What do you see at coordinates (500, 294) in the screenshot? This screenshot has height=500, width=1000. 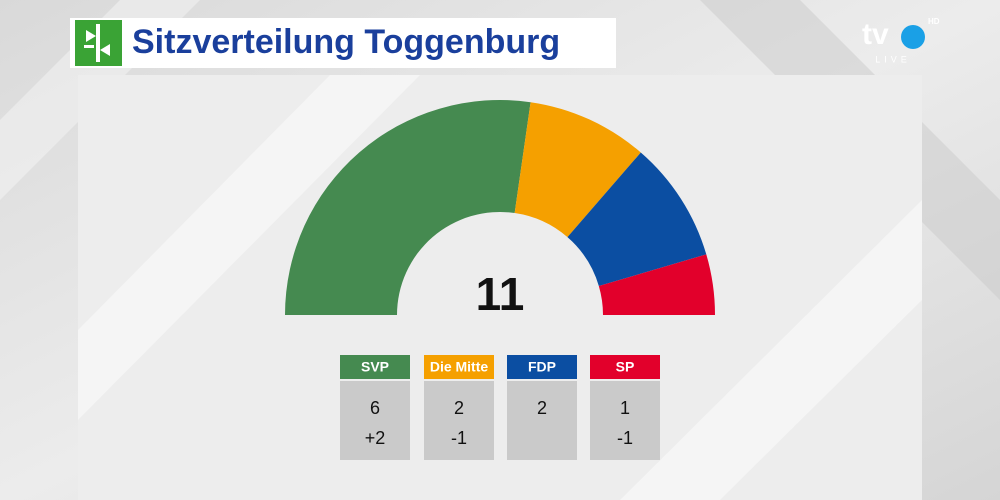 I see `total-seats: 11` at bounding box center [500, 294].